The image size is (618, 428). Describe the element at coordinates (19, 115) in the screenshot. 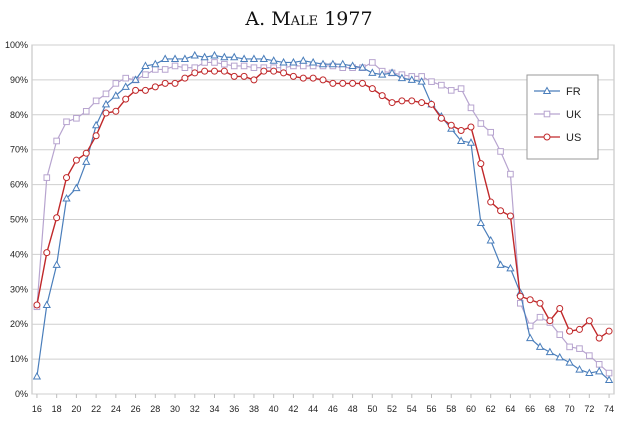

I see `y-tick-label: 80%` at that location.